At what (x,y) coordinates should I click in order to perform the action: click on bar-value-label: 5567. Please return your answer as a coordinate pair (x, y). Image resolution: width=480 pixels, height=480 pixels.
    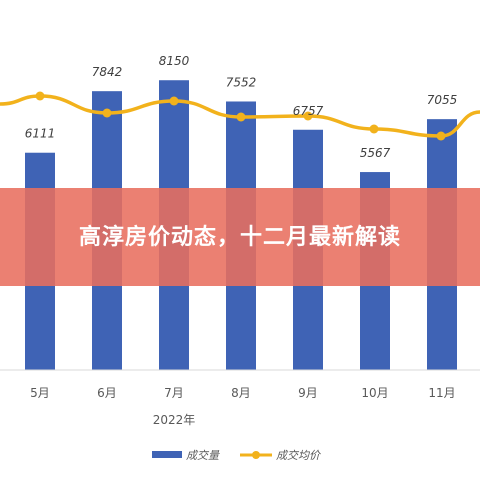
    Looking at the image, I should click on (375, 153).